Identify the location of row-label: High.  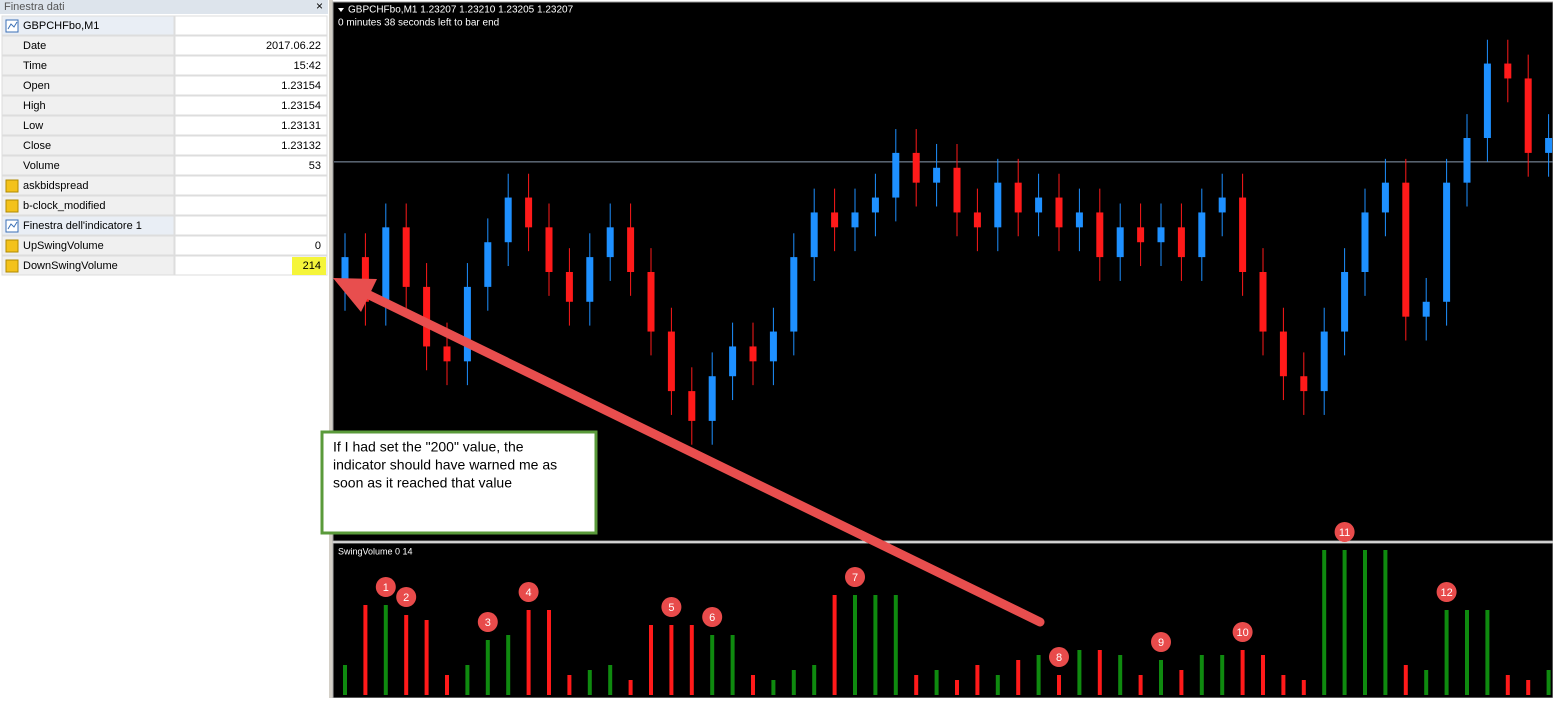
(34, 106).